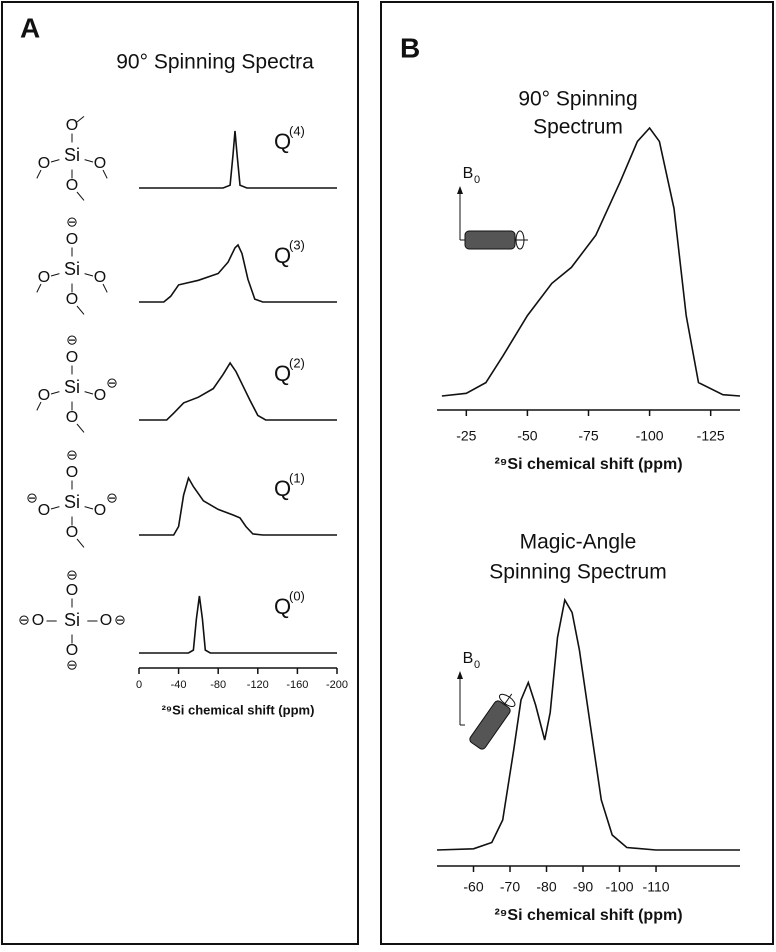  What do you see at coordinates (527, 436) in the screenshot?
I see `x-tick-label: -50` at bounding box center [527, 436].